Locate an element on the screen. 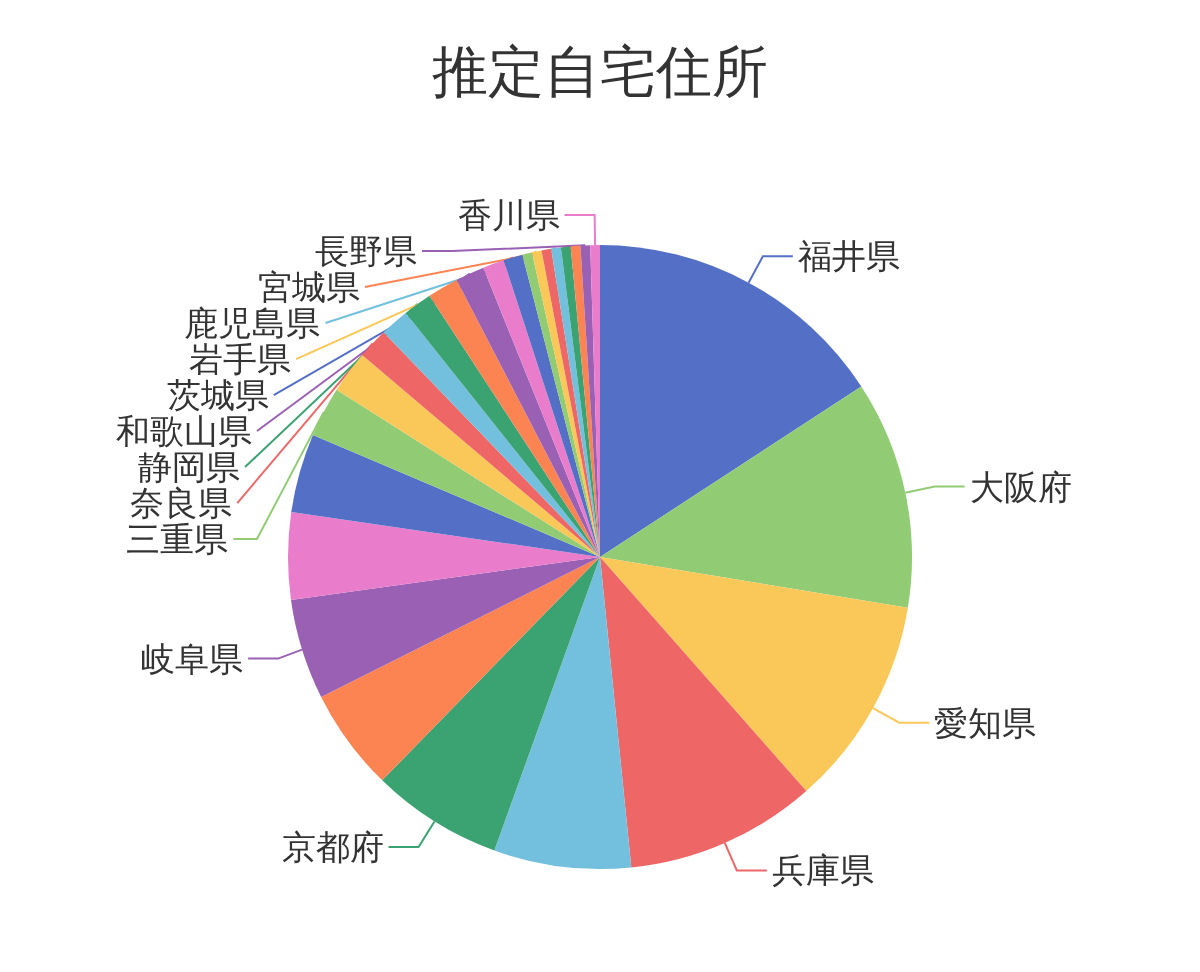 The width and height of the screenshot is (1200, 972). slice-label: 京都府 is located at coordinates (332, 846).